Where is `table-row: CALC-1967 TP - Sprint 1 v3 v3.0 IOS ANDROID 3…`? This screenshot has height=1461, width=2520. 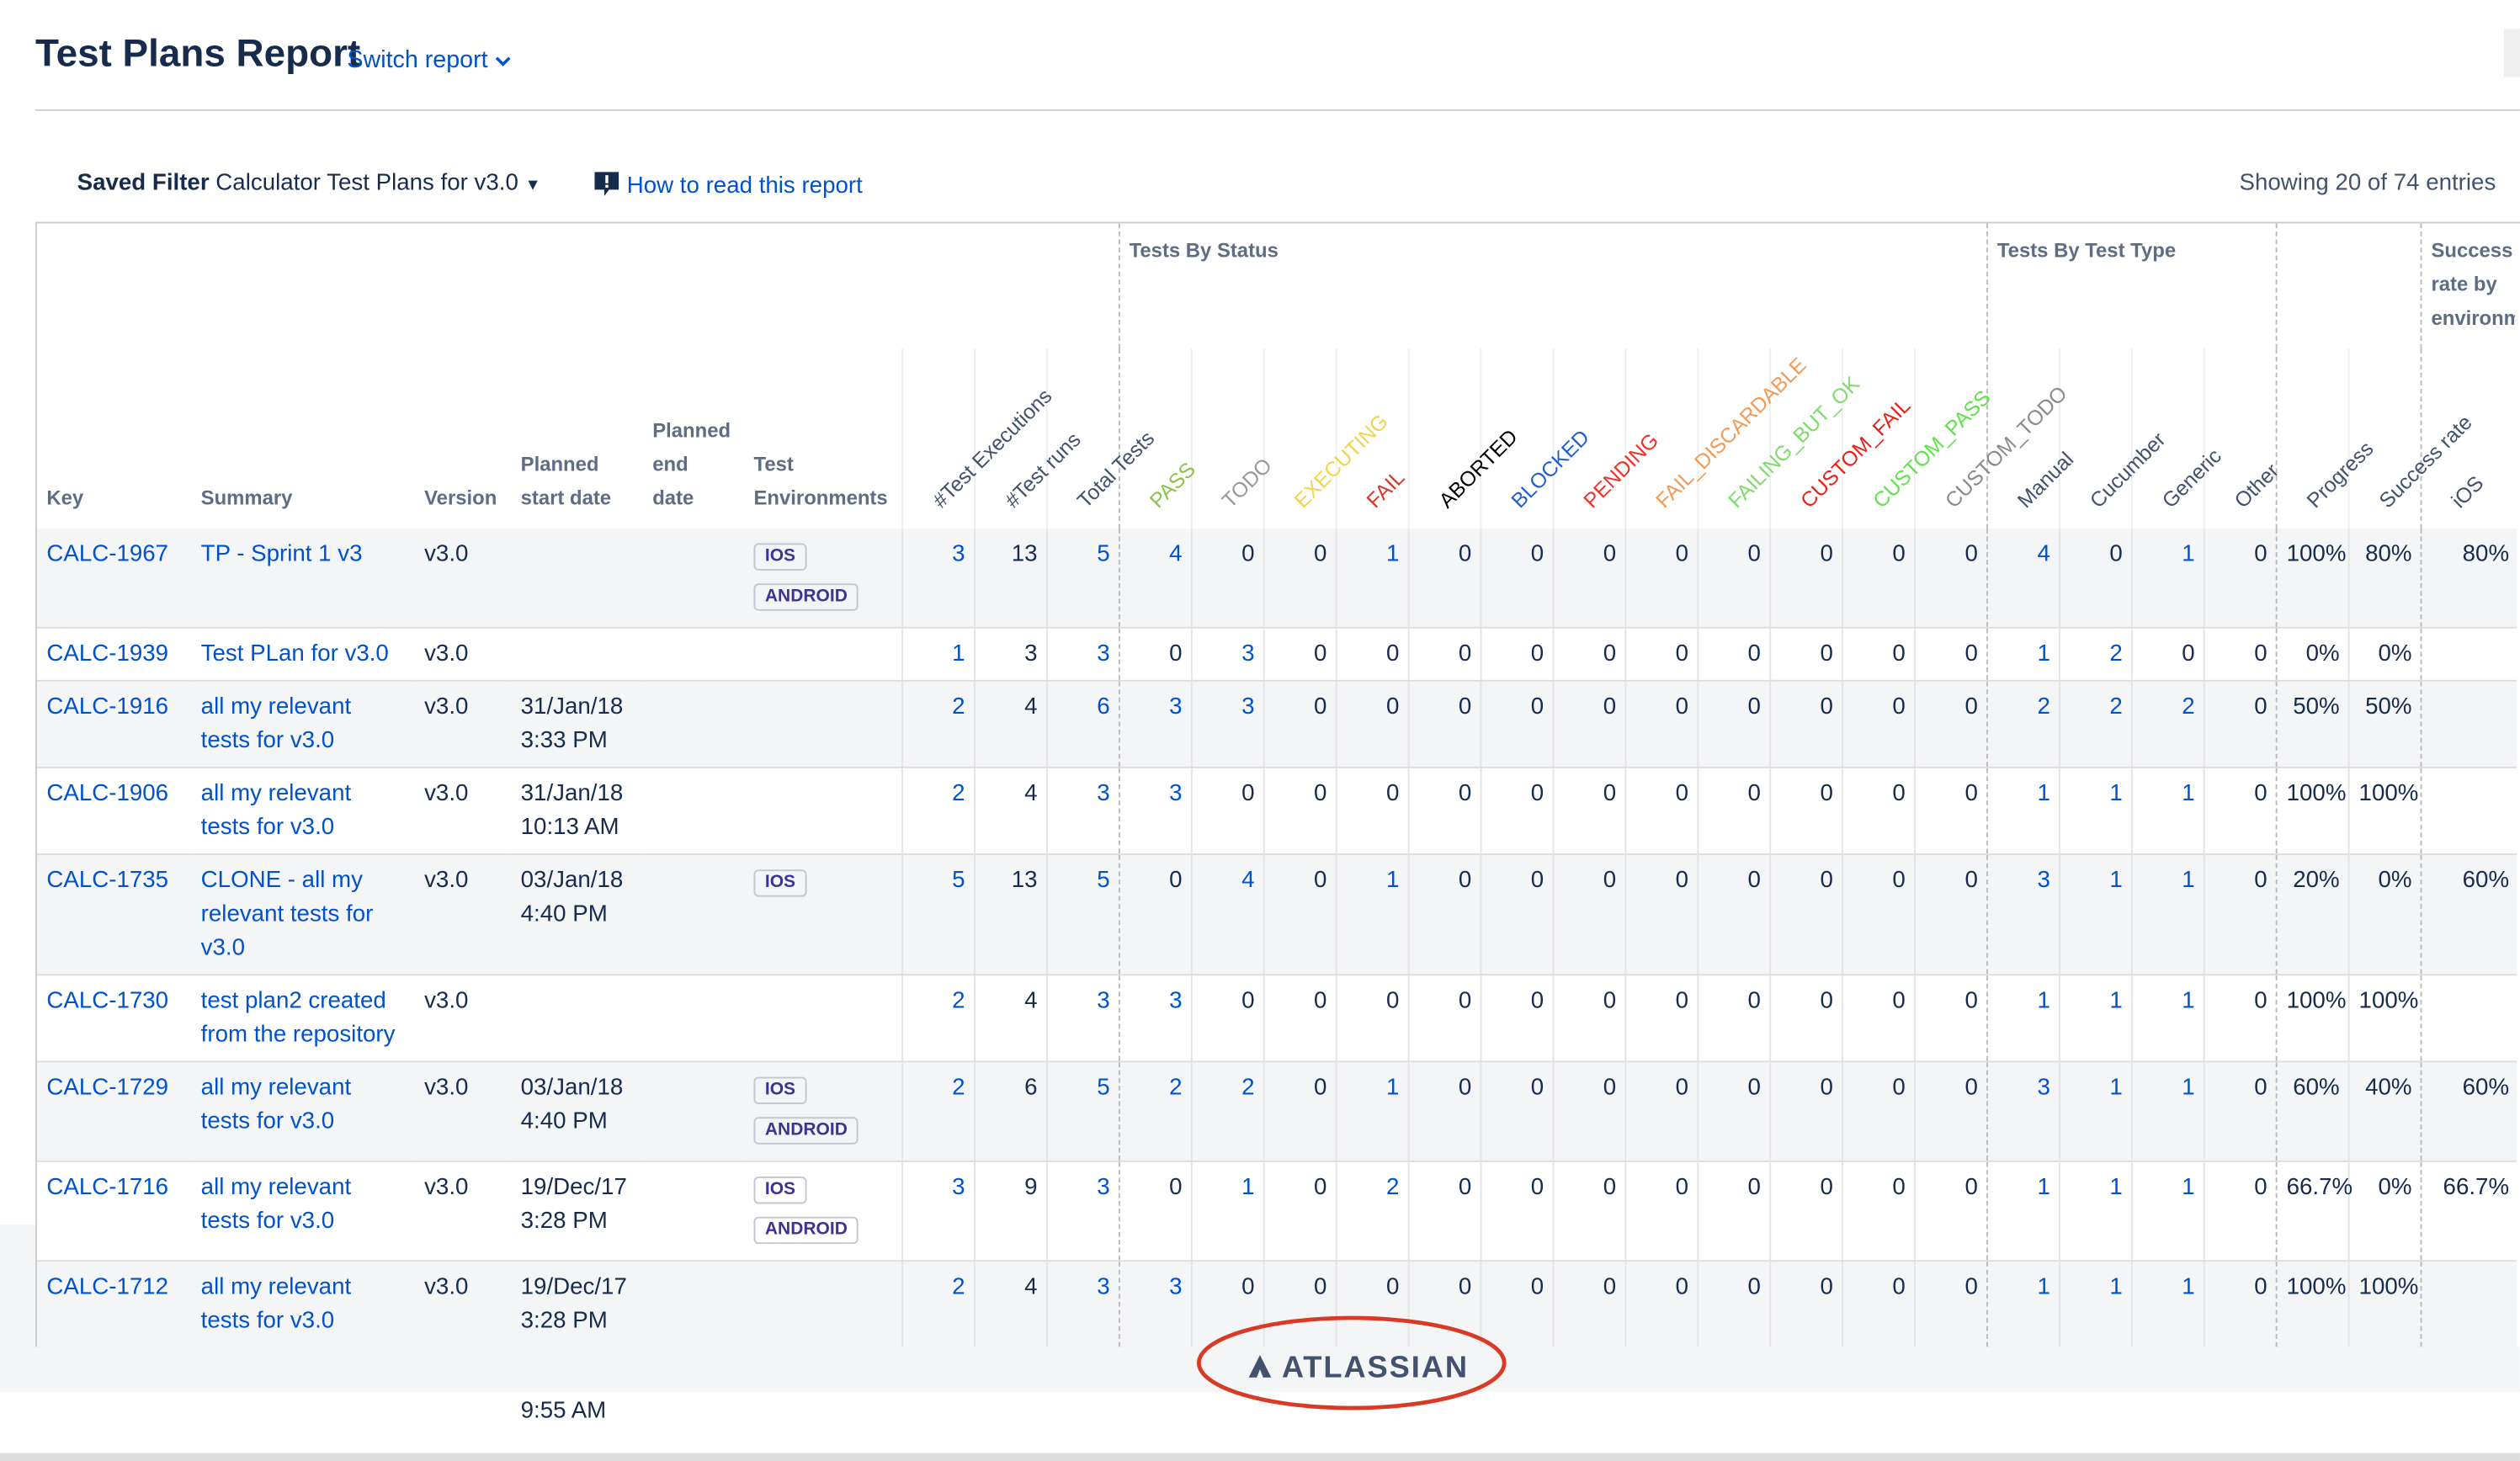
table-row: CALC-1967 TP - Sprint 1 v3 v3.0 IOS ANDROID 3… is located at coordinates (1276, 579).